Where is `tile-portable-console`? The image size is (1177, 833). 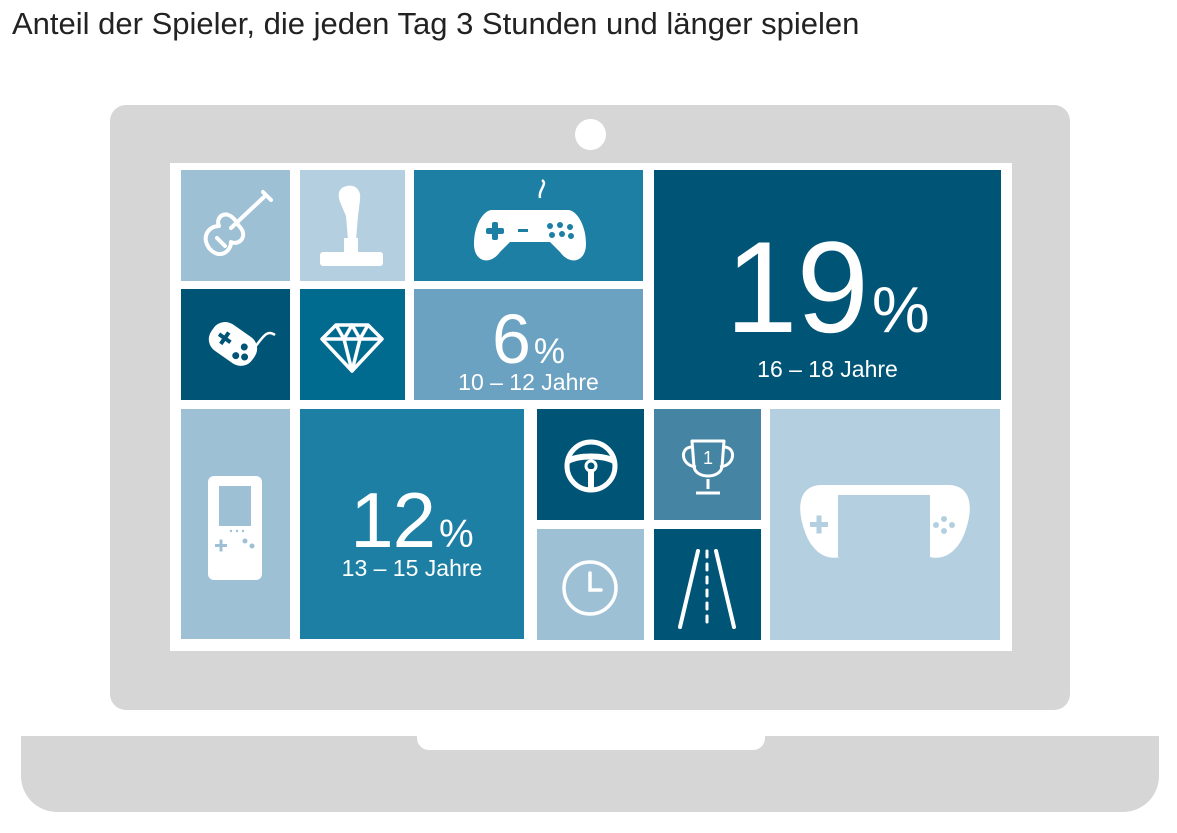 tile-portable-console is located at coordinates (885, 524).